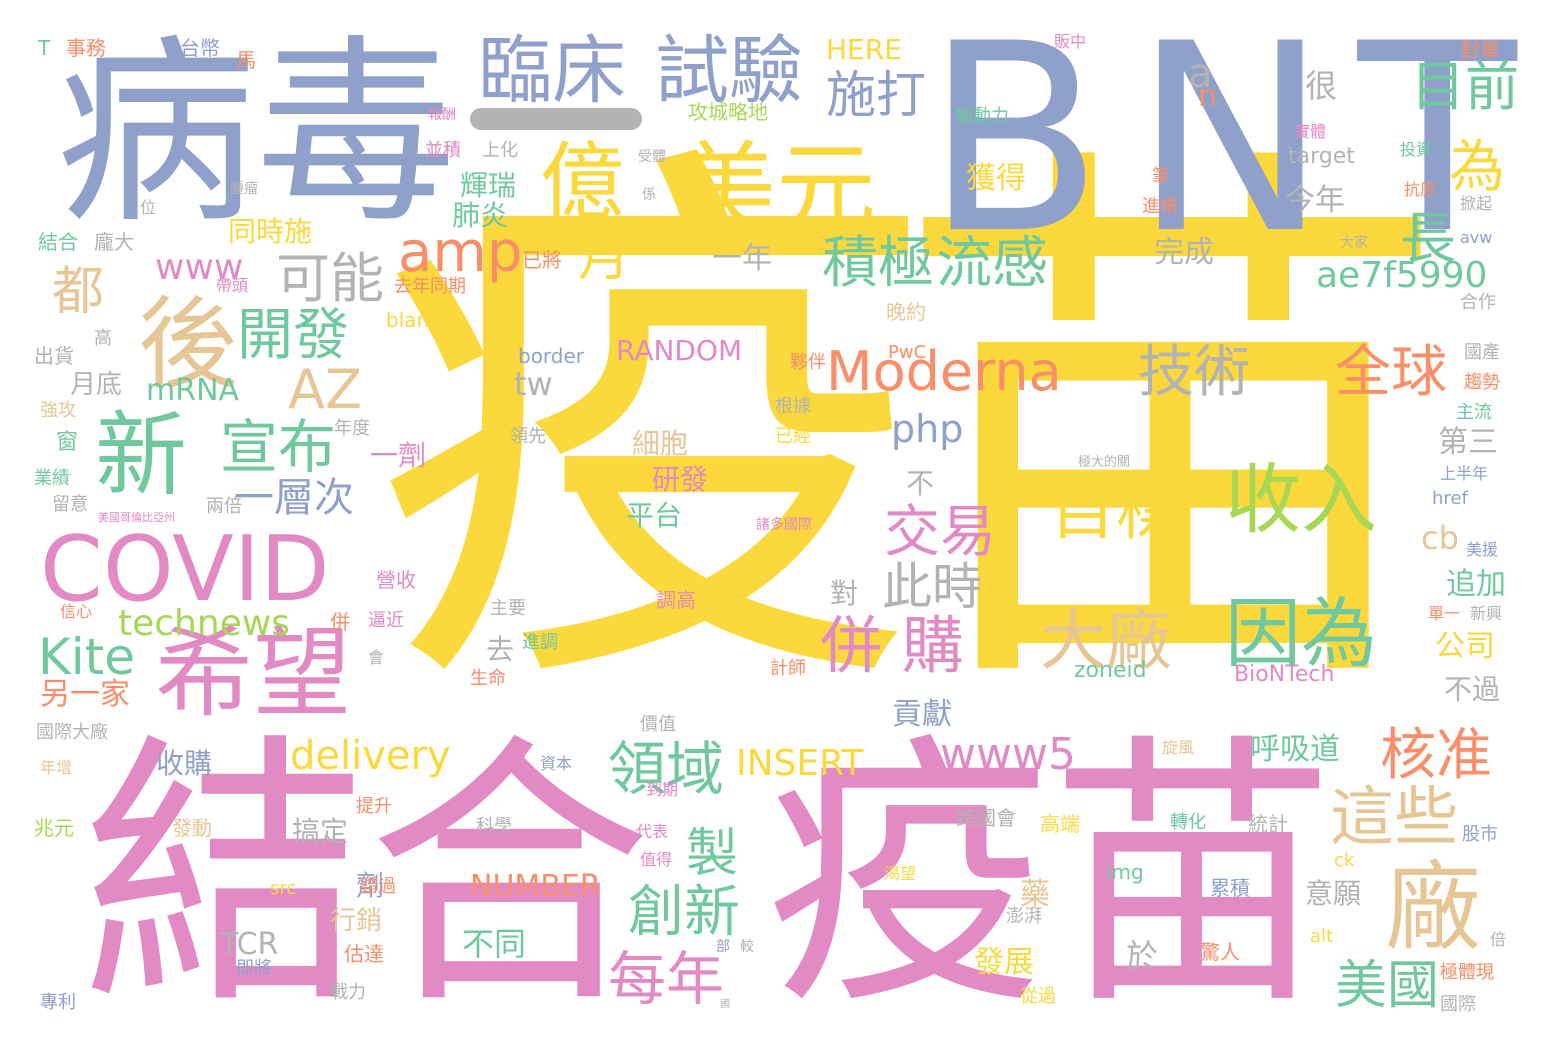 The width and height of the screenshot is (1548, 1052). Describe the element at coordinates (1142, 956) in the screenshot. I see `word-yu: 於` at that location.